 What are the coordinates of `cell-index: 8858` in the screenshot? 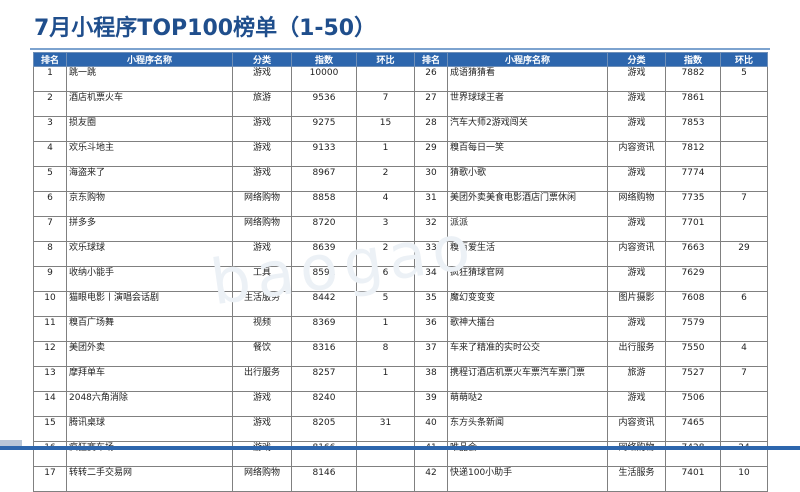 It's located at (324, 204).